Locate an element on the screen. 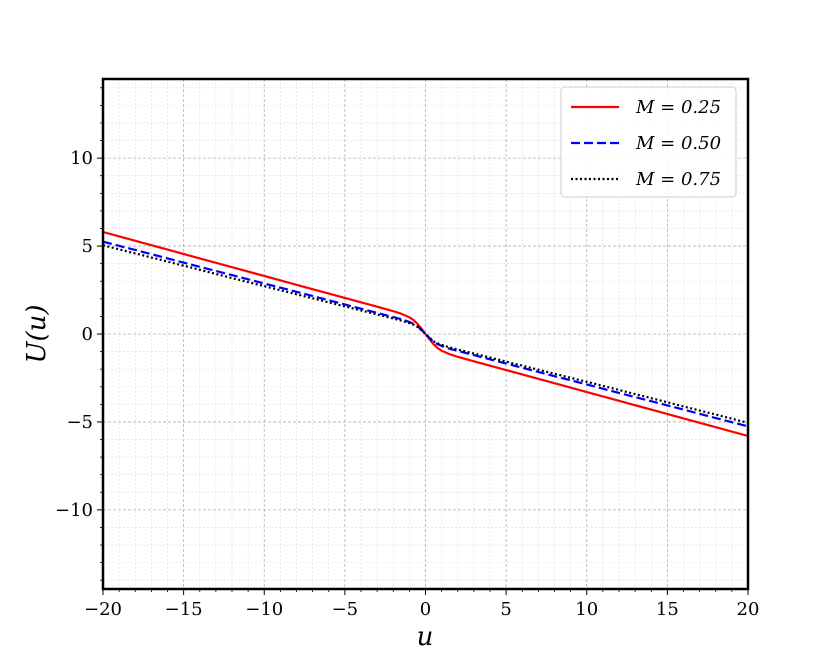 Image resolution: width=830 pixels, height=664 pixels. x-tick-label: 0 is located at coordinates (425, 609).